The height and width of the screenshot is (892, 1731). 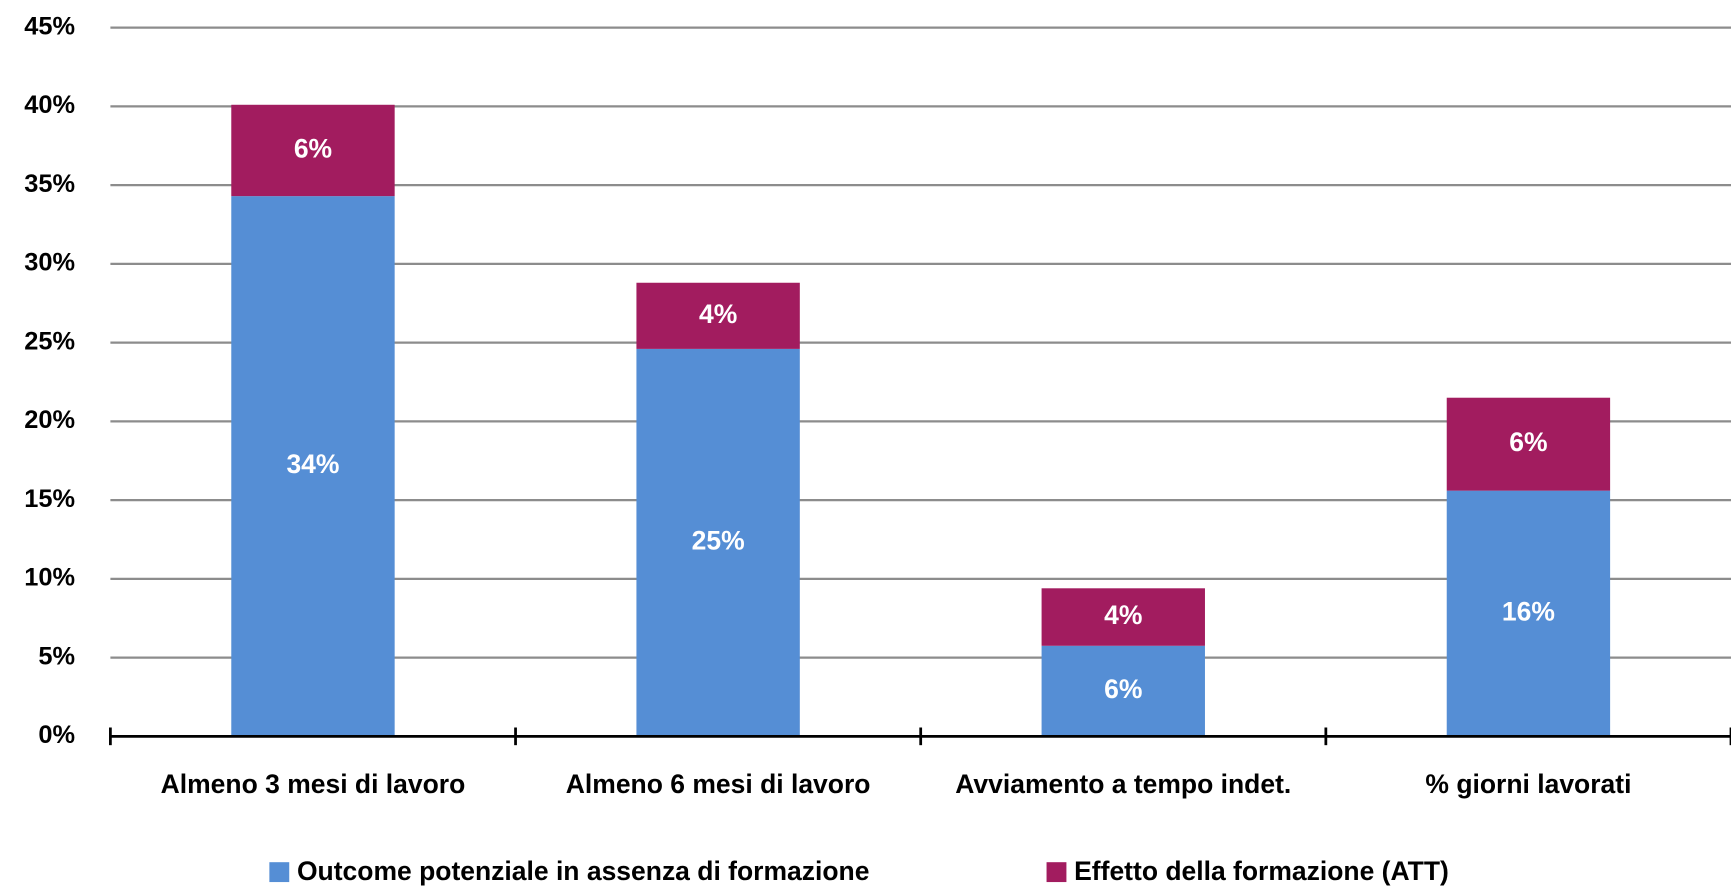 What do you see at coordinates (1528, 611) in the screenshot?
I see `value-label: 16%` at bounding box center [1528, 611].